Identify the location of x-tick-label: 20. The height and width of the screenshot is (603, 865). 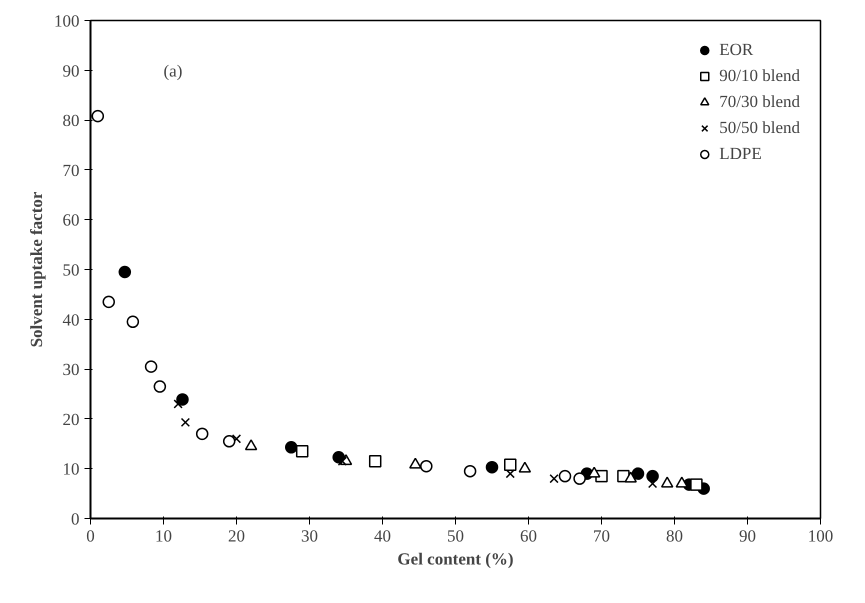
(236, 536).